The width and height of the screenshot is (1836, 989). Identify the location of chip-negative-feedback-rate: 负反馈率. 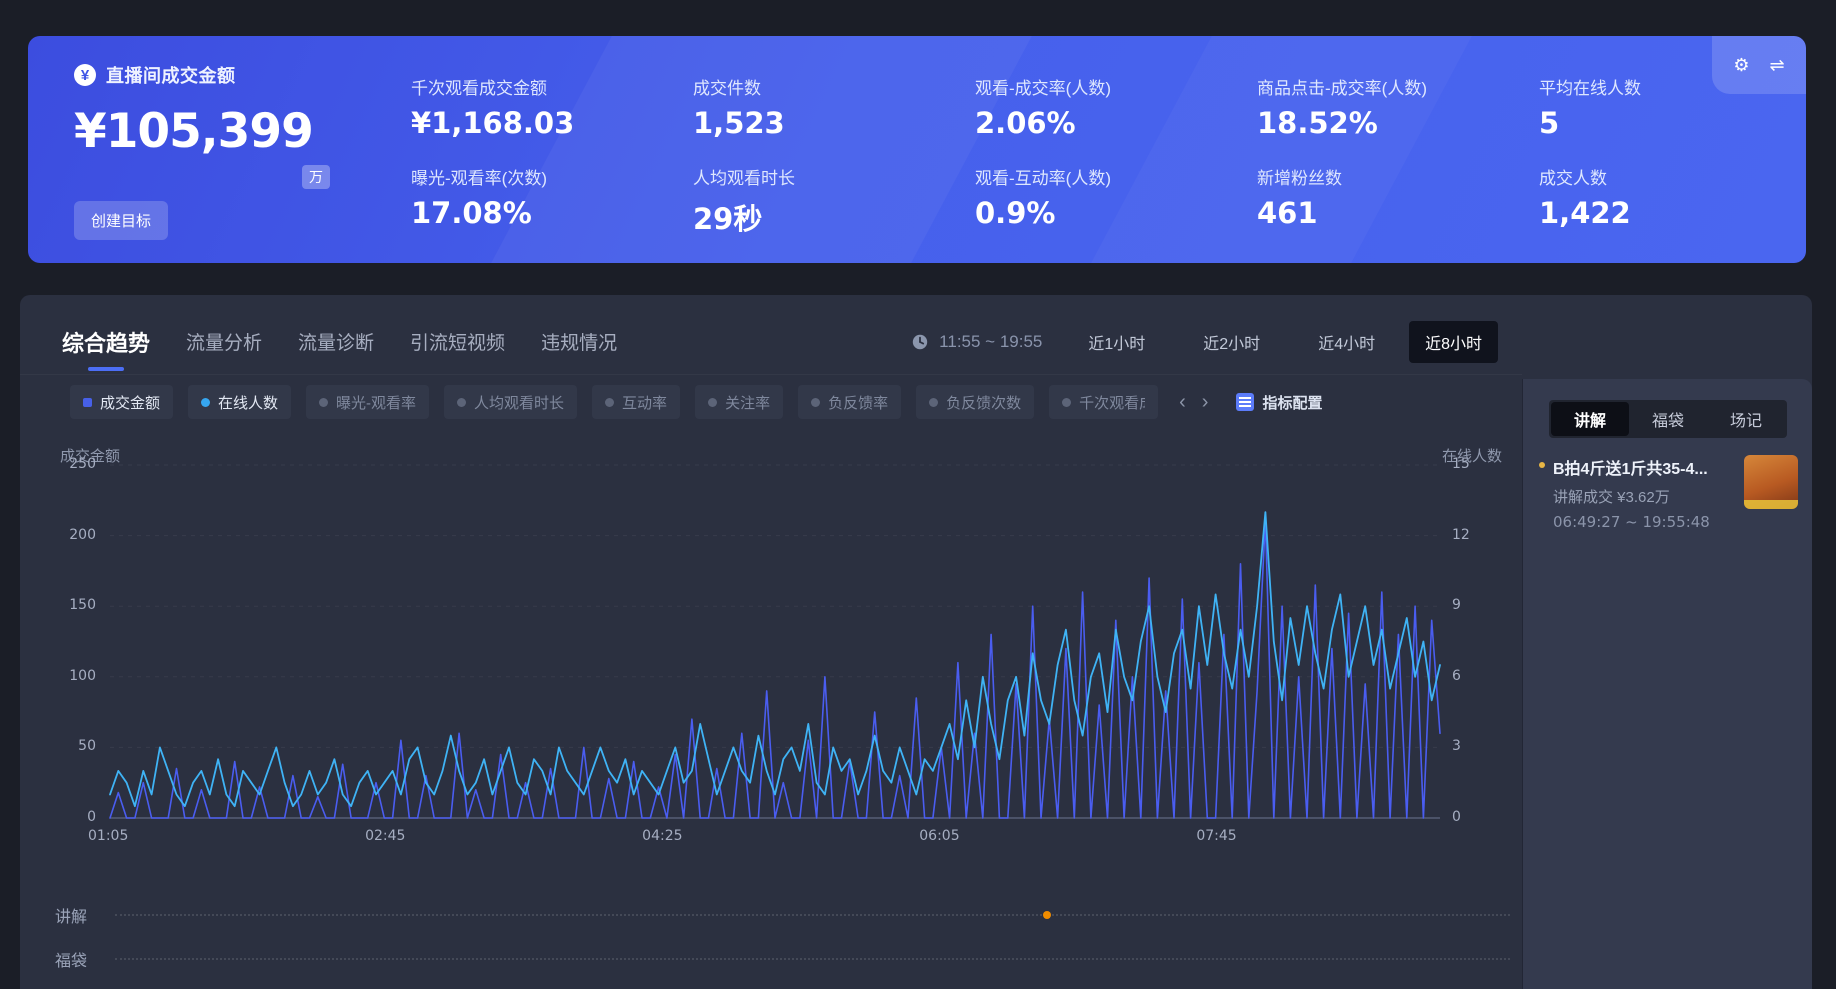
(850, 402).